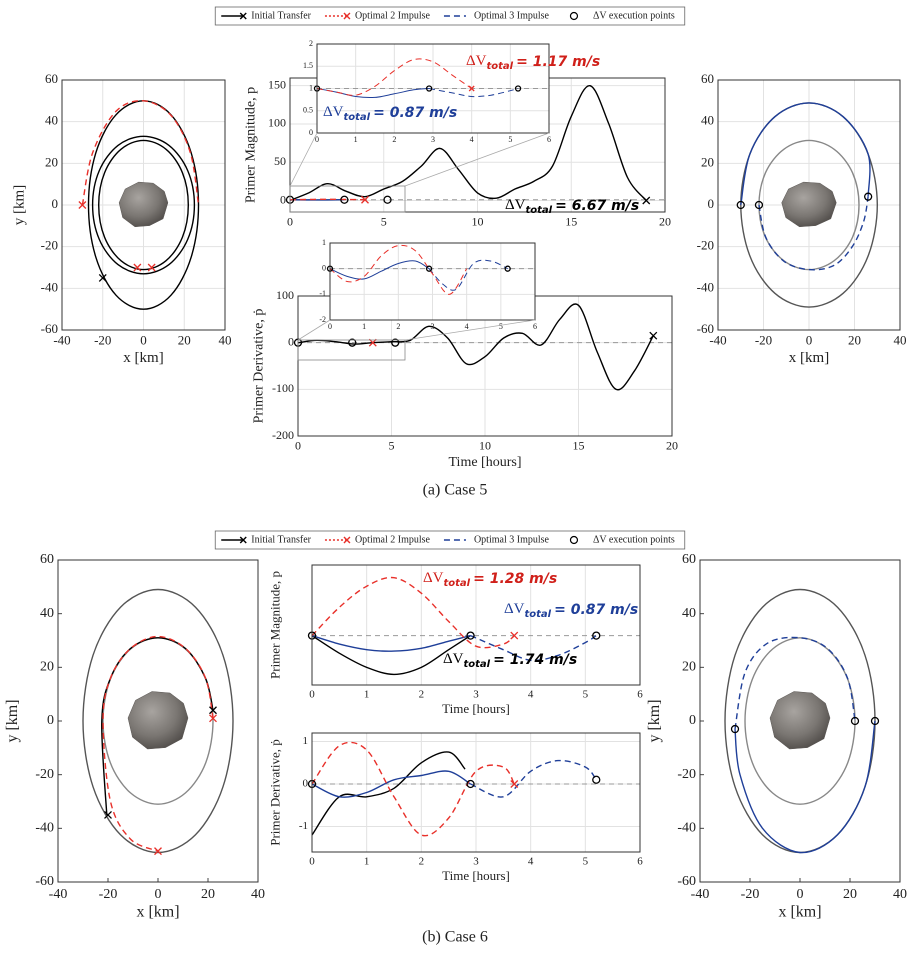 This screenshot has height=954, width=909. Describe the element at coordinates (306, 741) in the screenshot. I see `y-tick-label: 1` at that location.